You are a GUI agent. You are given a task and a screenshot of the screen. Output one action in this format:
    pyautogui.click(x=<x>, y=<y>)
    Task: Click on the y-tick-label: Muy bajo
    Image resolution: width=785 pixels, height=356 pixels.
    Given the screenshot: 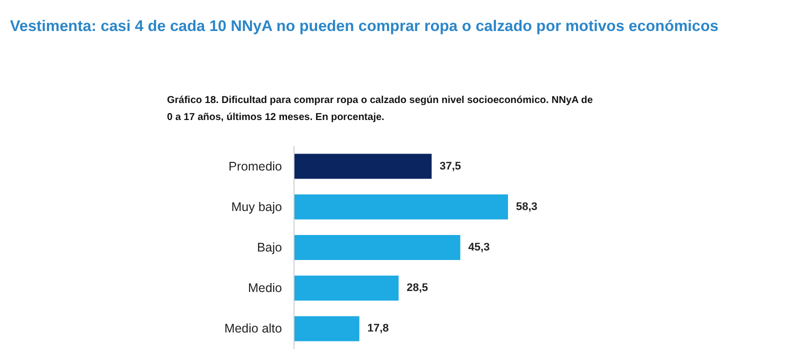 What is the action you would take?
    pyautogui.click(x=256, y=207)
    